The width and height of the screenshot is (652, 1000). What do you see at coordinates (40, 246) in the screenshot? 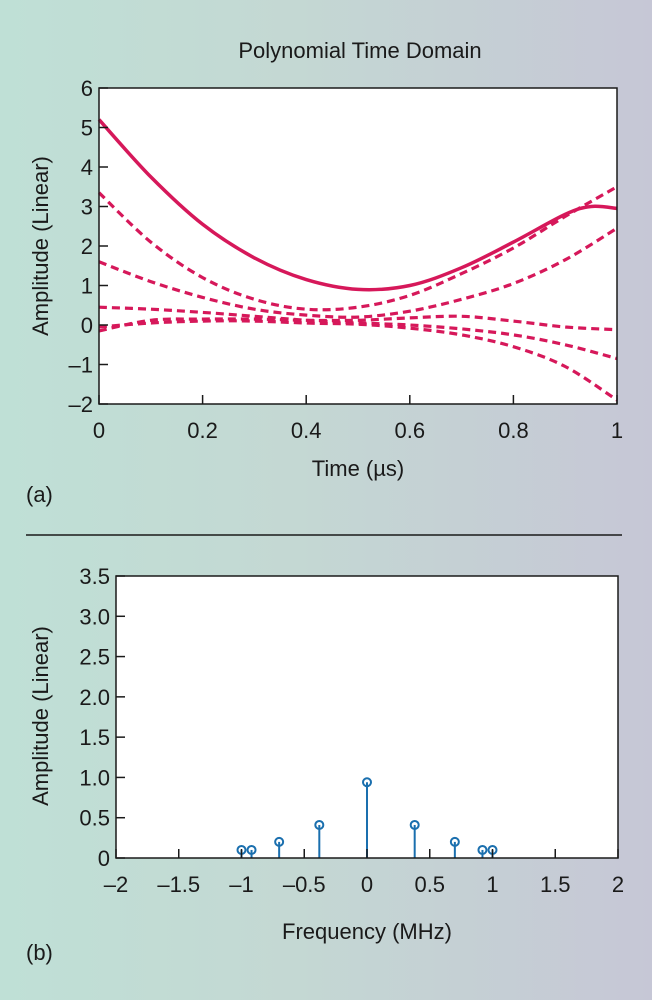
I see `y-axis-label-a: Amplitude (Linear)` at bounding box center [40, 246].